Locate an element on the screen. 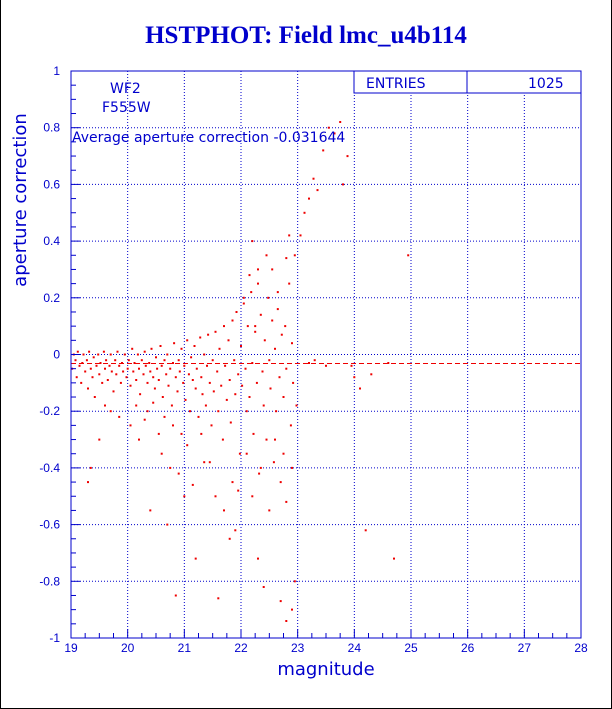 This screenshot has width=612, height=709. stats-value: 1025 is located at coordinates (546, 84).